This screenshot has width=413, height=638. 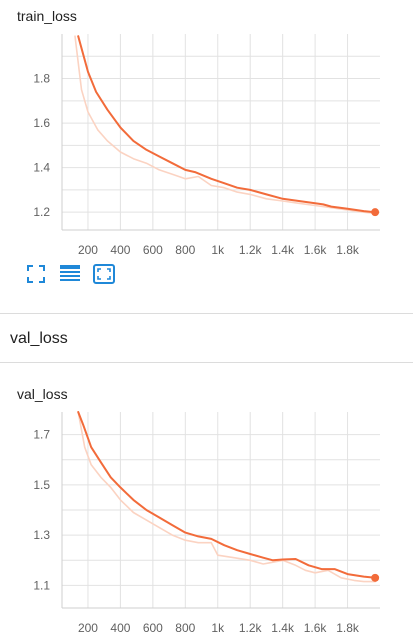 I want to click on chart-title: val_loss, so click(x=42, y=394).